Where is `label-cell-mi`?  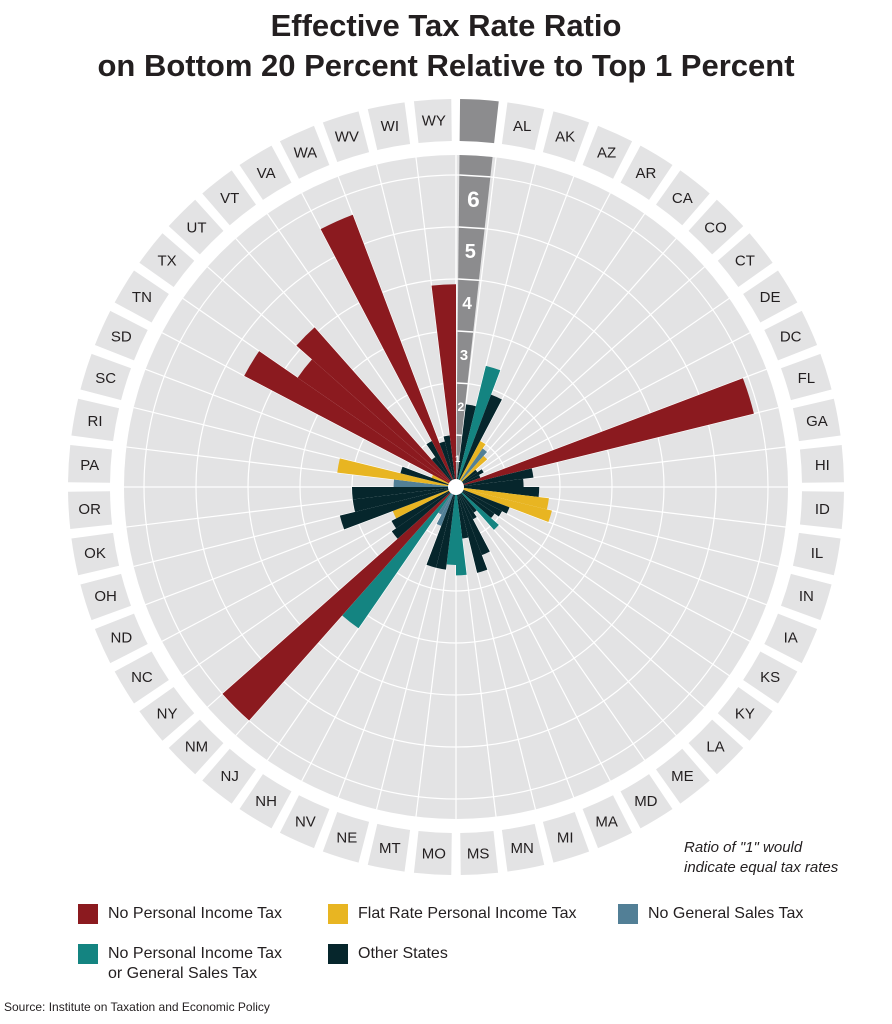 label-cell-mi is located at coordinates (566, 837).